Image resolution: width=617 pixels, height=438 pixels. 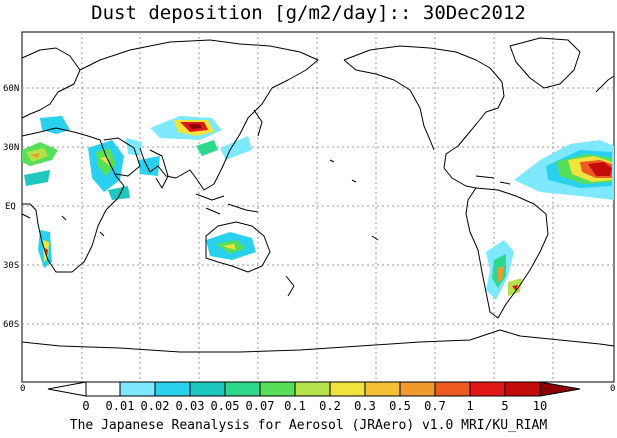 What do you see at coordinates (11, 325) in the screenshot?
I see `lat-label-60s: 60S` at bounding box center [11, 325].